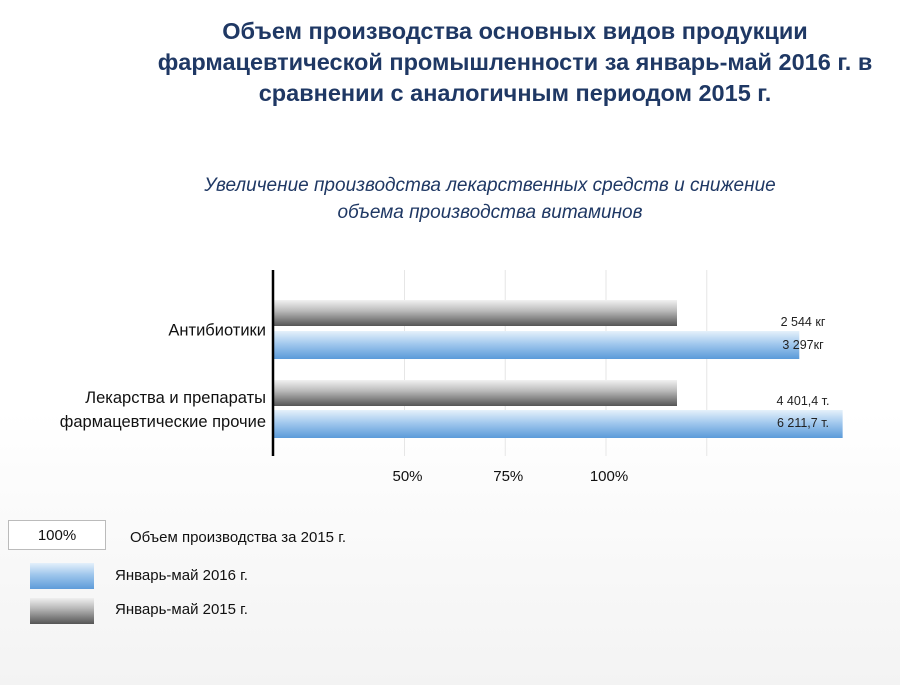 The width and height of the screenshot is (900, 685). Describe the element at coordinates (803, 423) in the screenshot. I see `data-label-2016: 6 211,7 т.` at that location.